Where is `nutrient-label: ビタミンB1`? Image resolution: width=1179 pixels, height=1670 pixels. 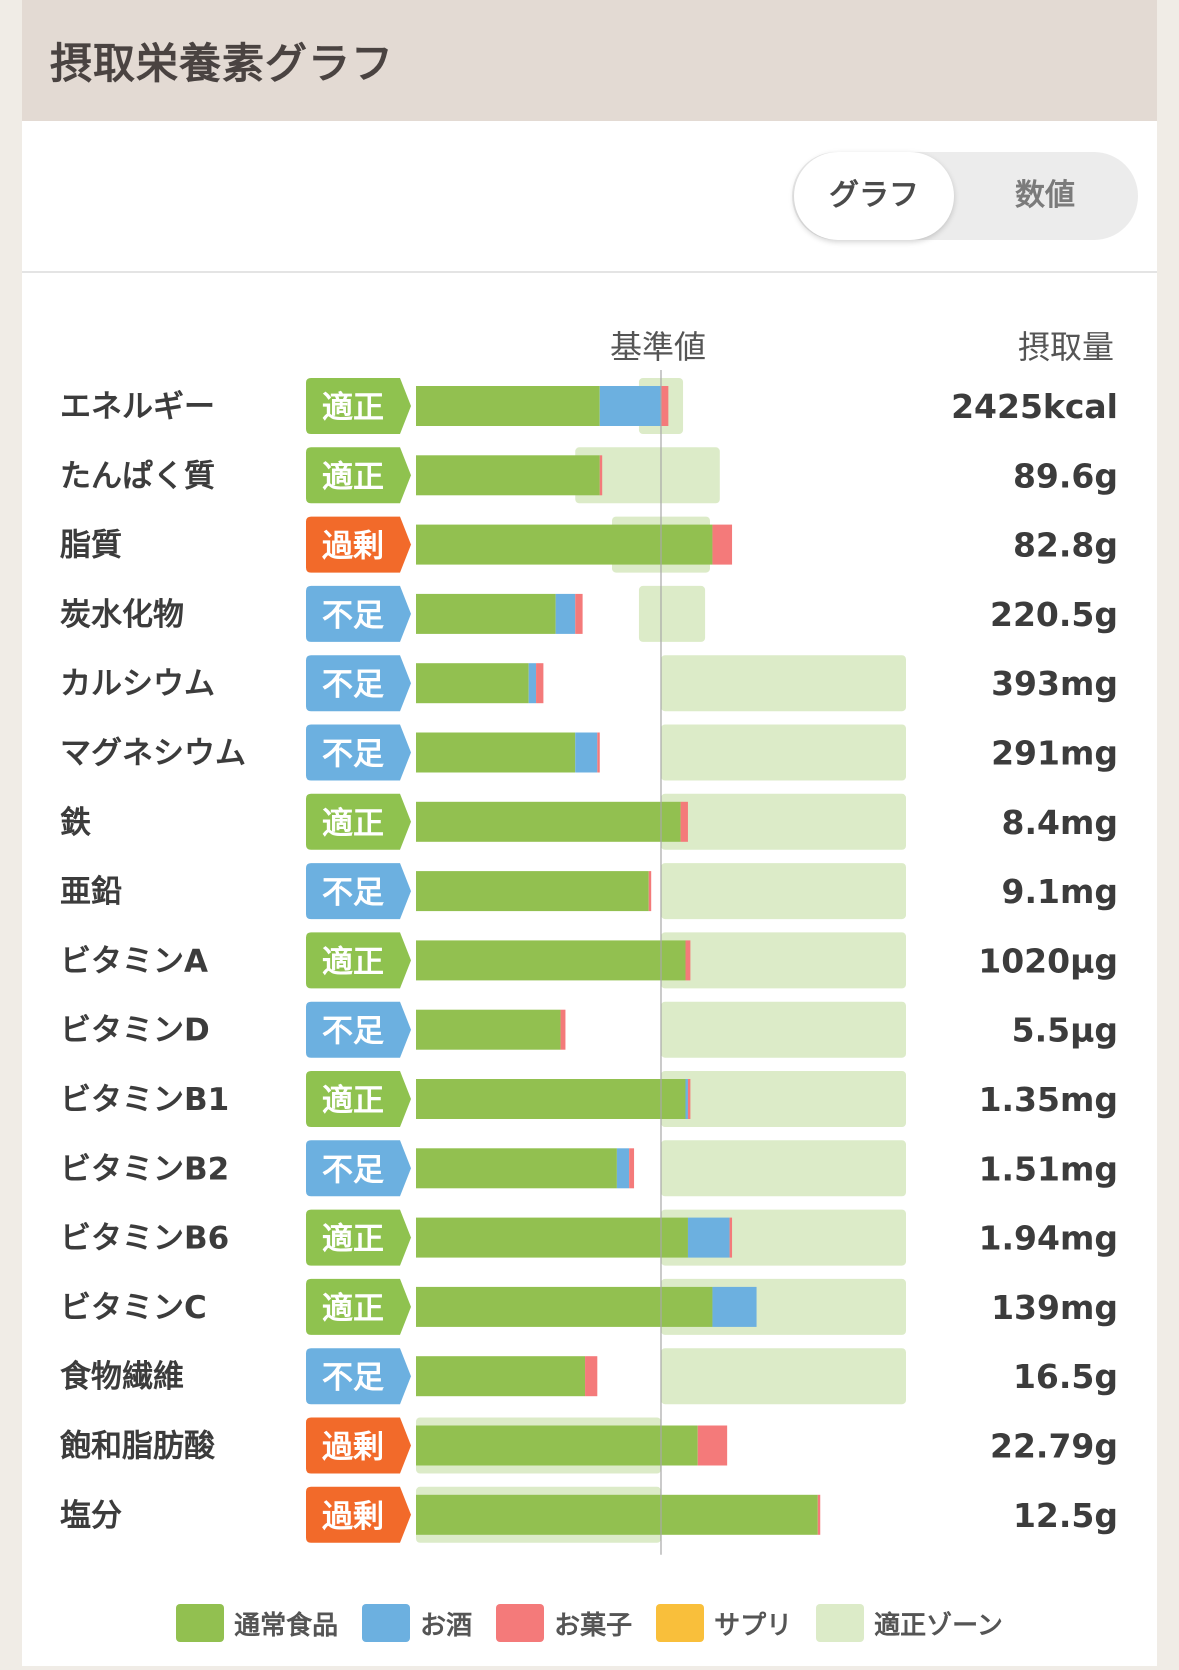
nutrient-label: ビタミンB1 is located at coordinates (144, 1100).